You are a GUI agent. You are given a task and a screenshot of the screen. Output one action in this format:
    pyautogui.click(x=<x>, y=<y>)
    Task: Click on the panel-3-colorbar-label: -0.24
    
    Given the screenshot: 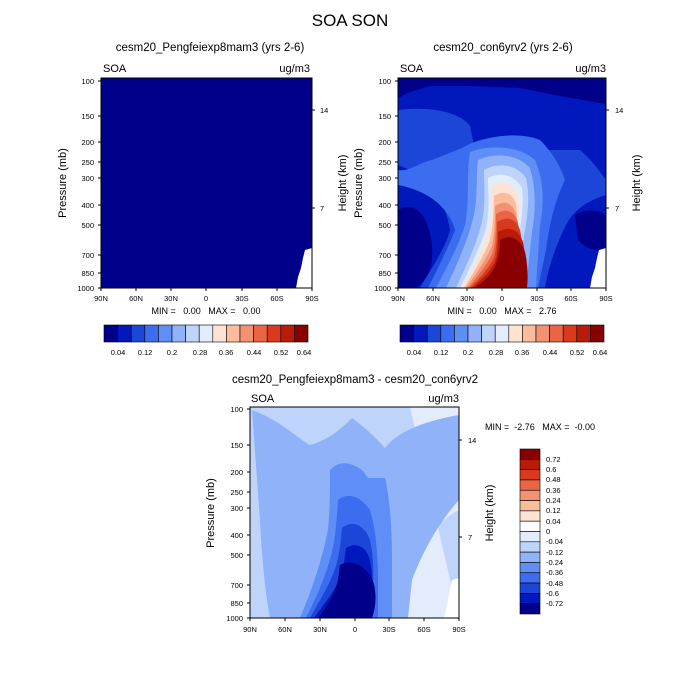 What is the action you would take?
    pyautogui.click(x=554, y=562)
    